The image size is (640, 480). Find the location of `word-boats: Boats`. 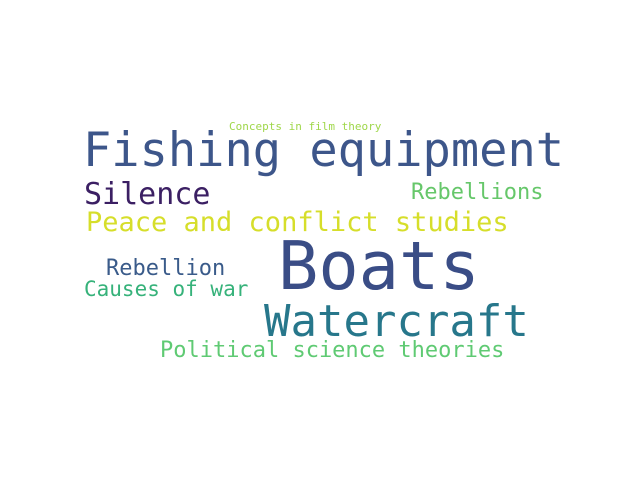

word-boats: Boats is located at coordinates (379, 266).